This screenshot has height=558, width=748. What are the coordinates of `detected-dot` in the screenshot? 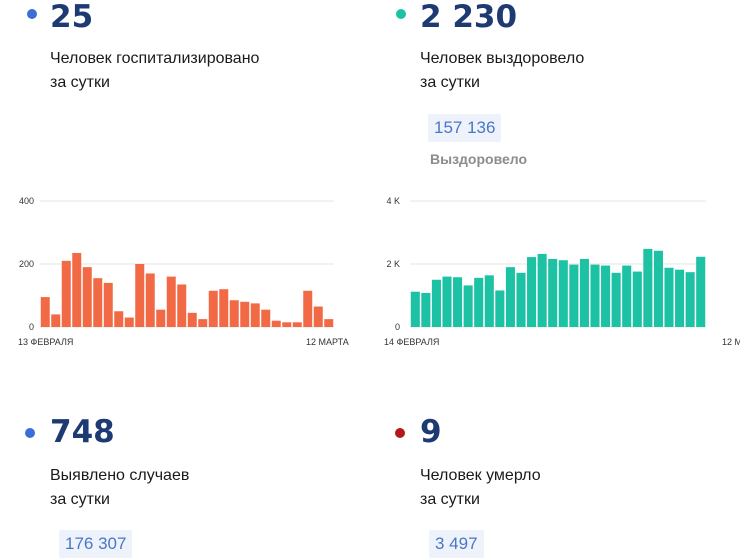 It's located at (30, 433).